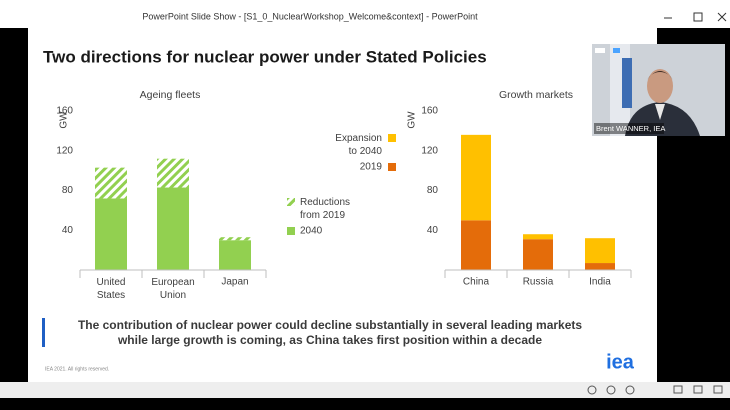  Describe the element at coordinates (234, 282) in the screenshot. I see `x-tick-label: Japan` at that location.